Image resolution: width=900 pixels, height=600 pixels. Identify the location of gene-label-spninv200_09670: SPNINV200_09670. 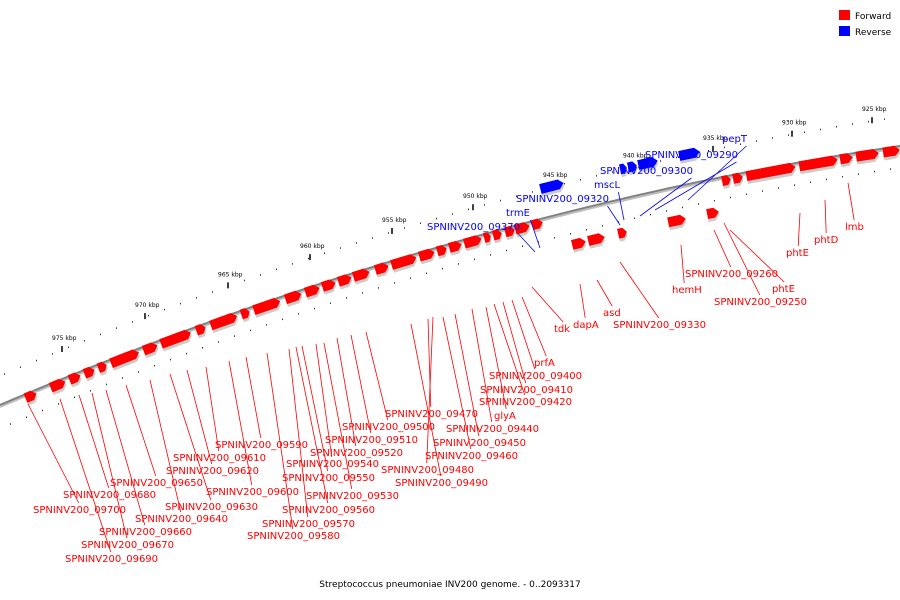
(127, 545).